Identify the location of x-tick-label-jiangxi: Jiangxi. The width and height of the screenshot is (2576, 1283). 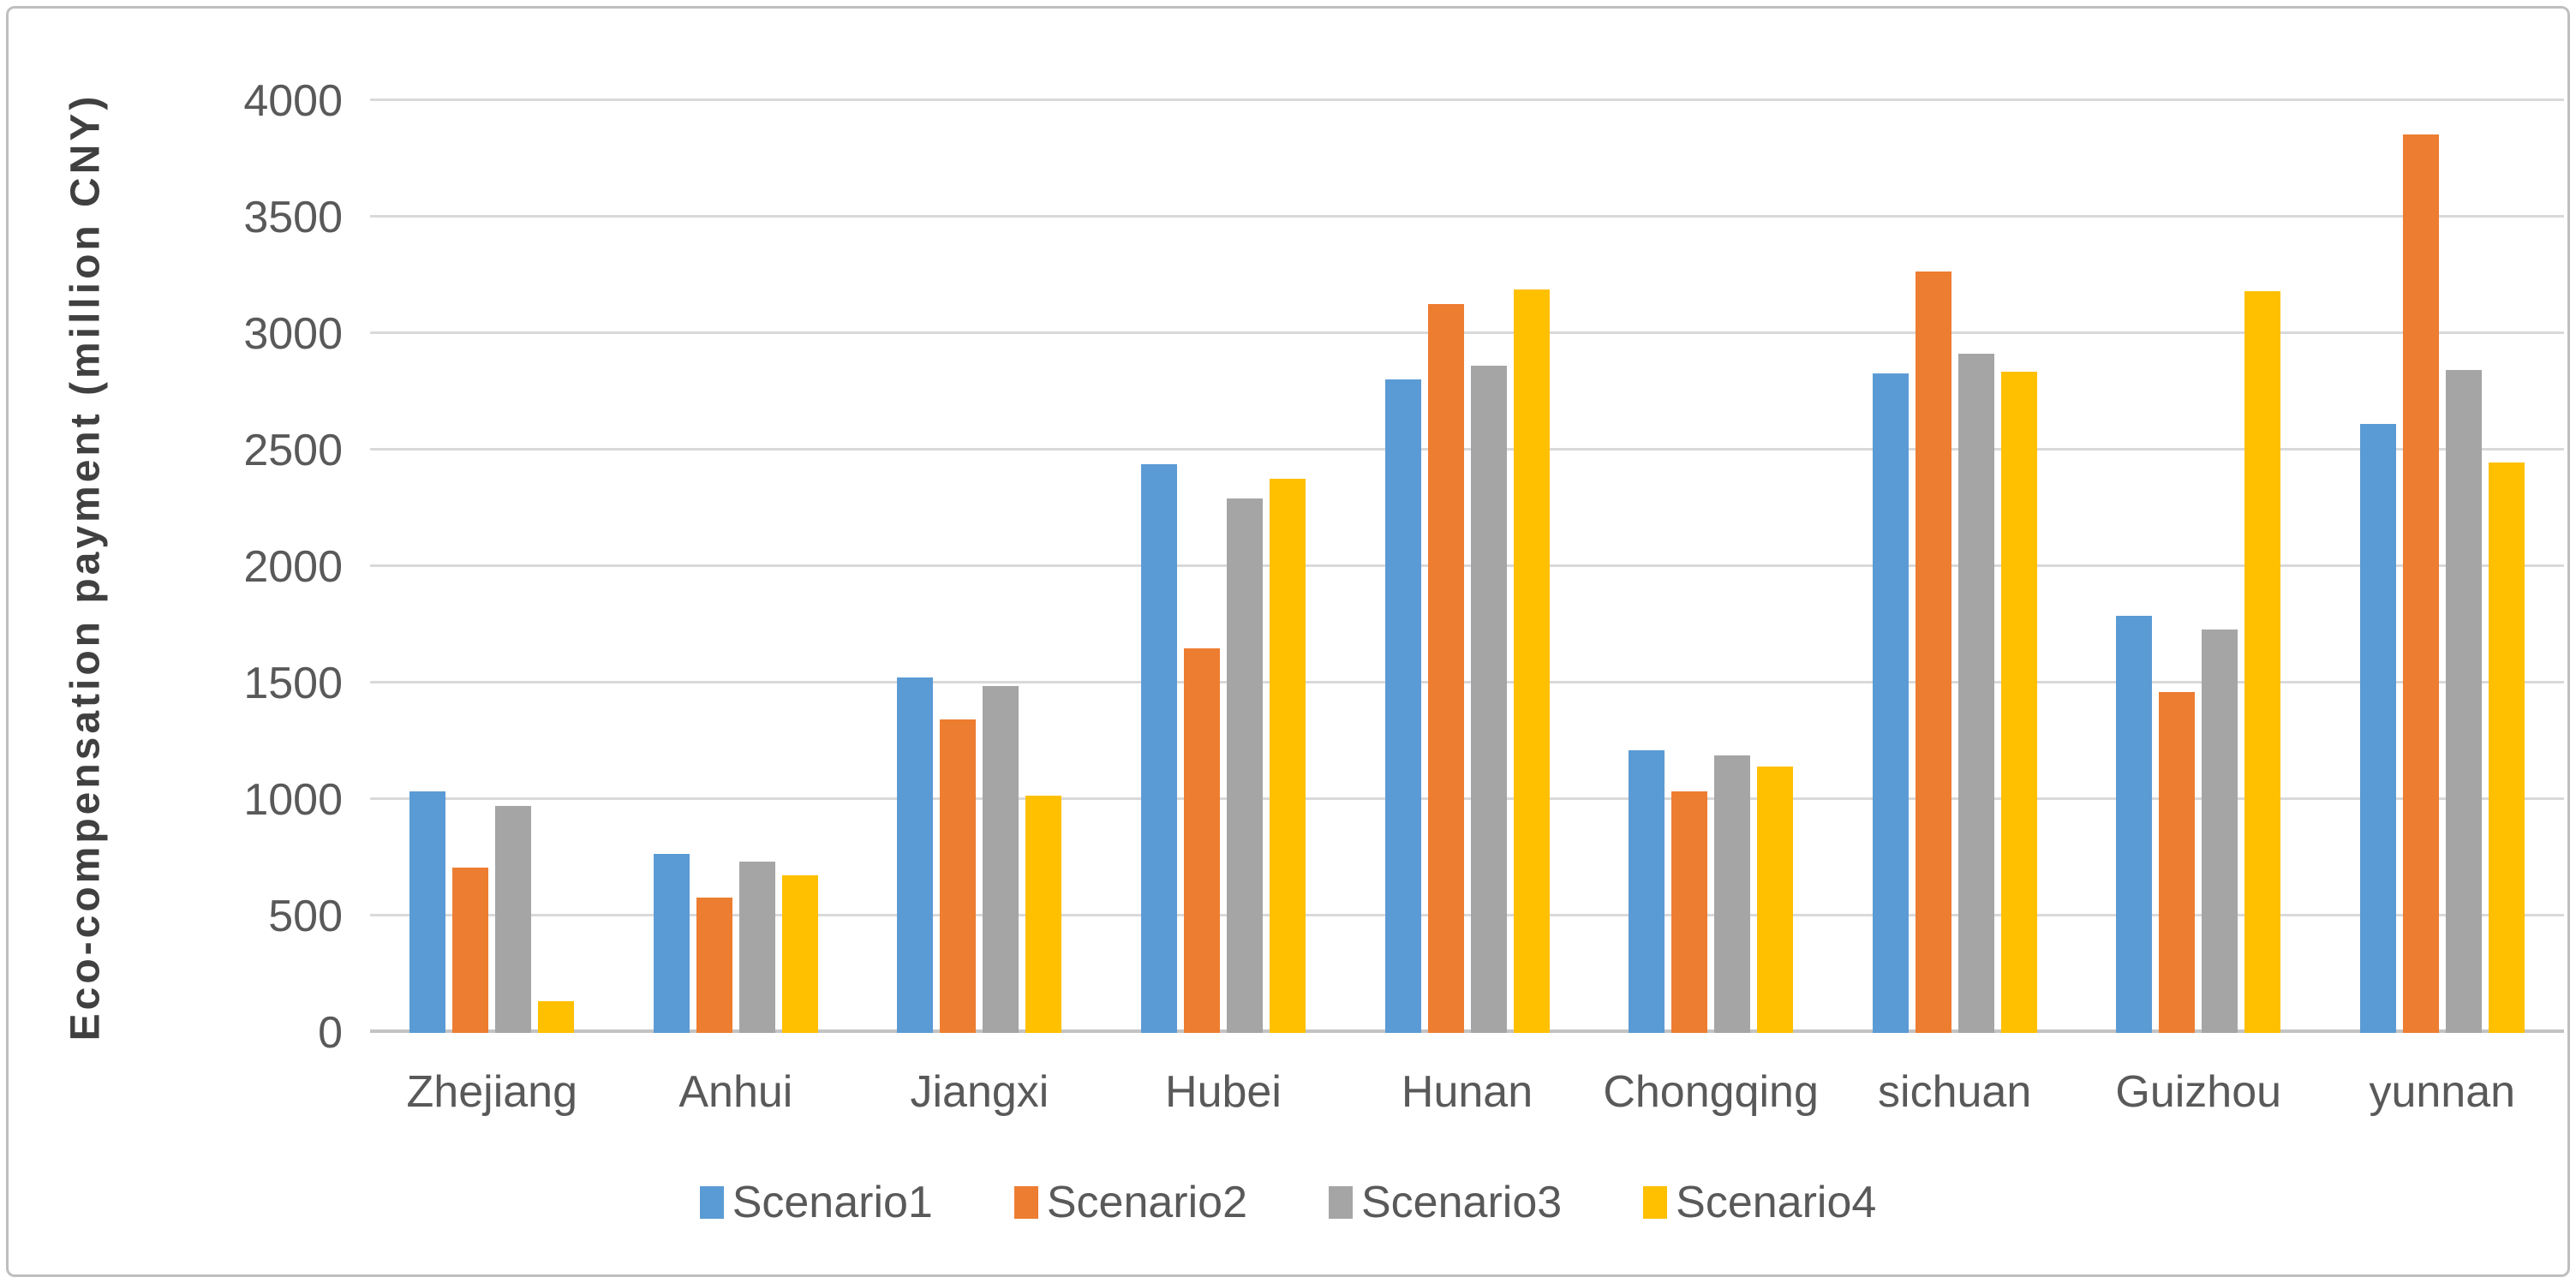
(980, 1092).